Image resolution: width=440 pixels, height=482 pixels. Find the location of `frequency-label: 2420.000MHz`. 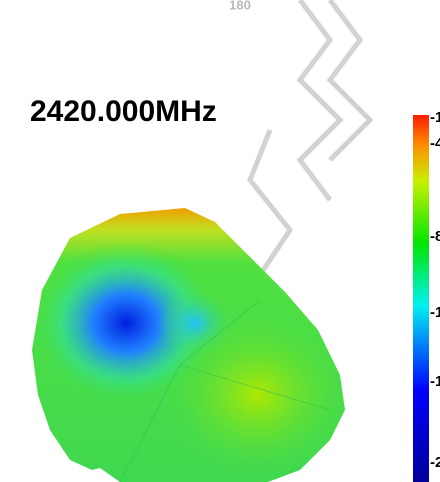

frequency-label: 2420.000MHz is located at coordinates (123, 111).